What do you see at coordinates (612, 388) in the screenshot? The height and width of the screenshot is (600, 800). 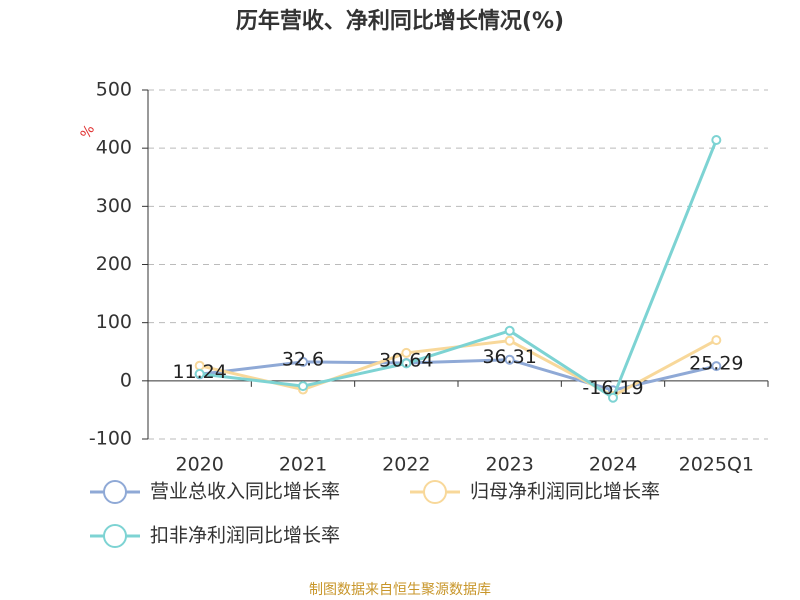 I see `data-label: -16.19` at bounding box center [612, 388].